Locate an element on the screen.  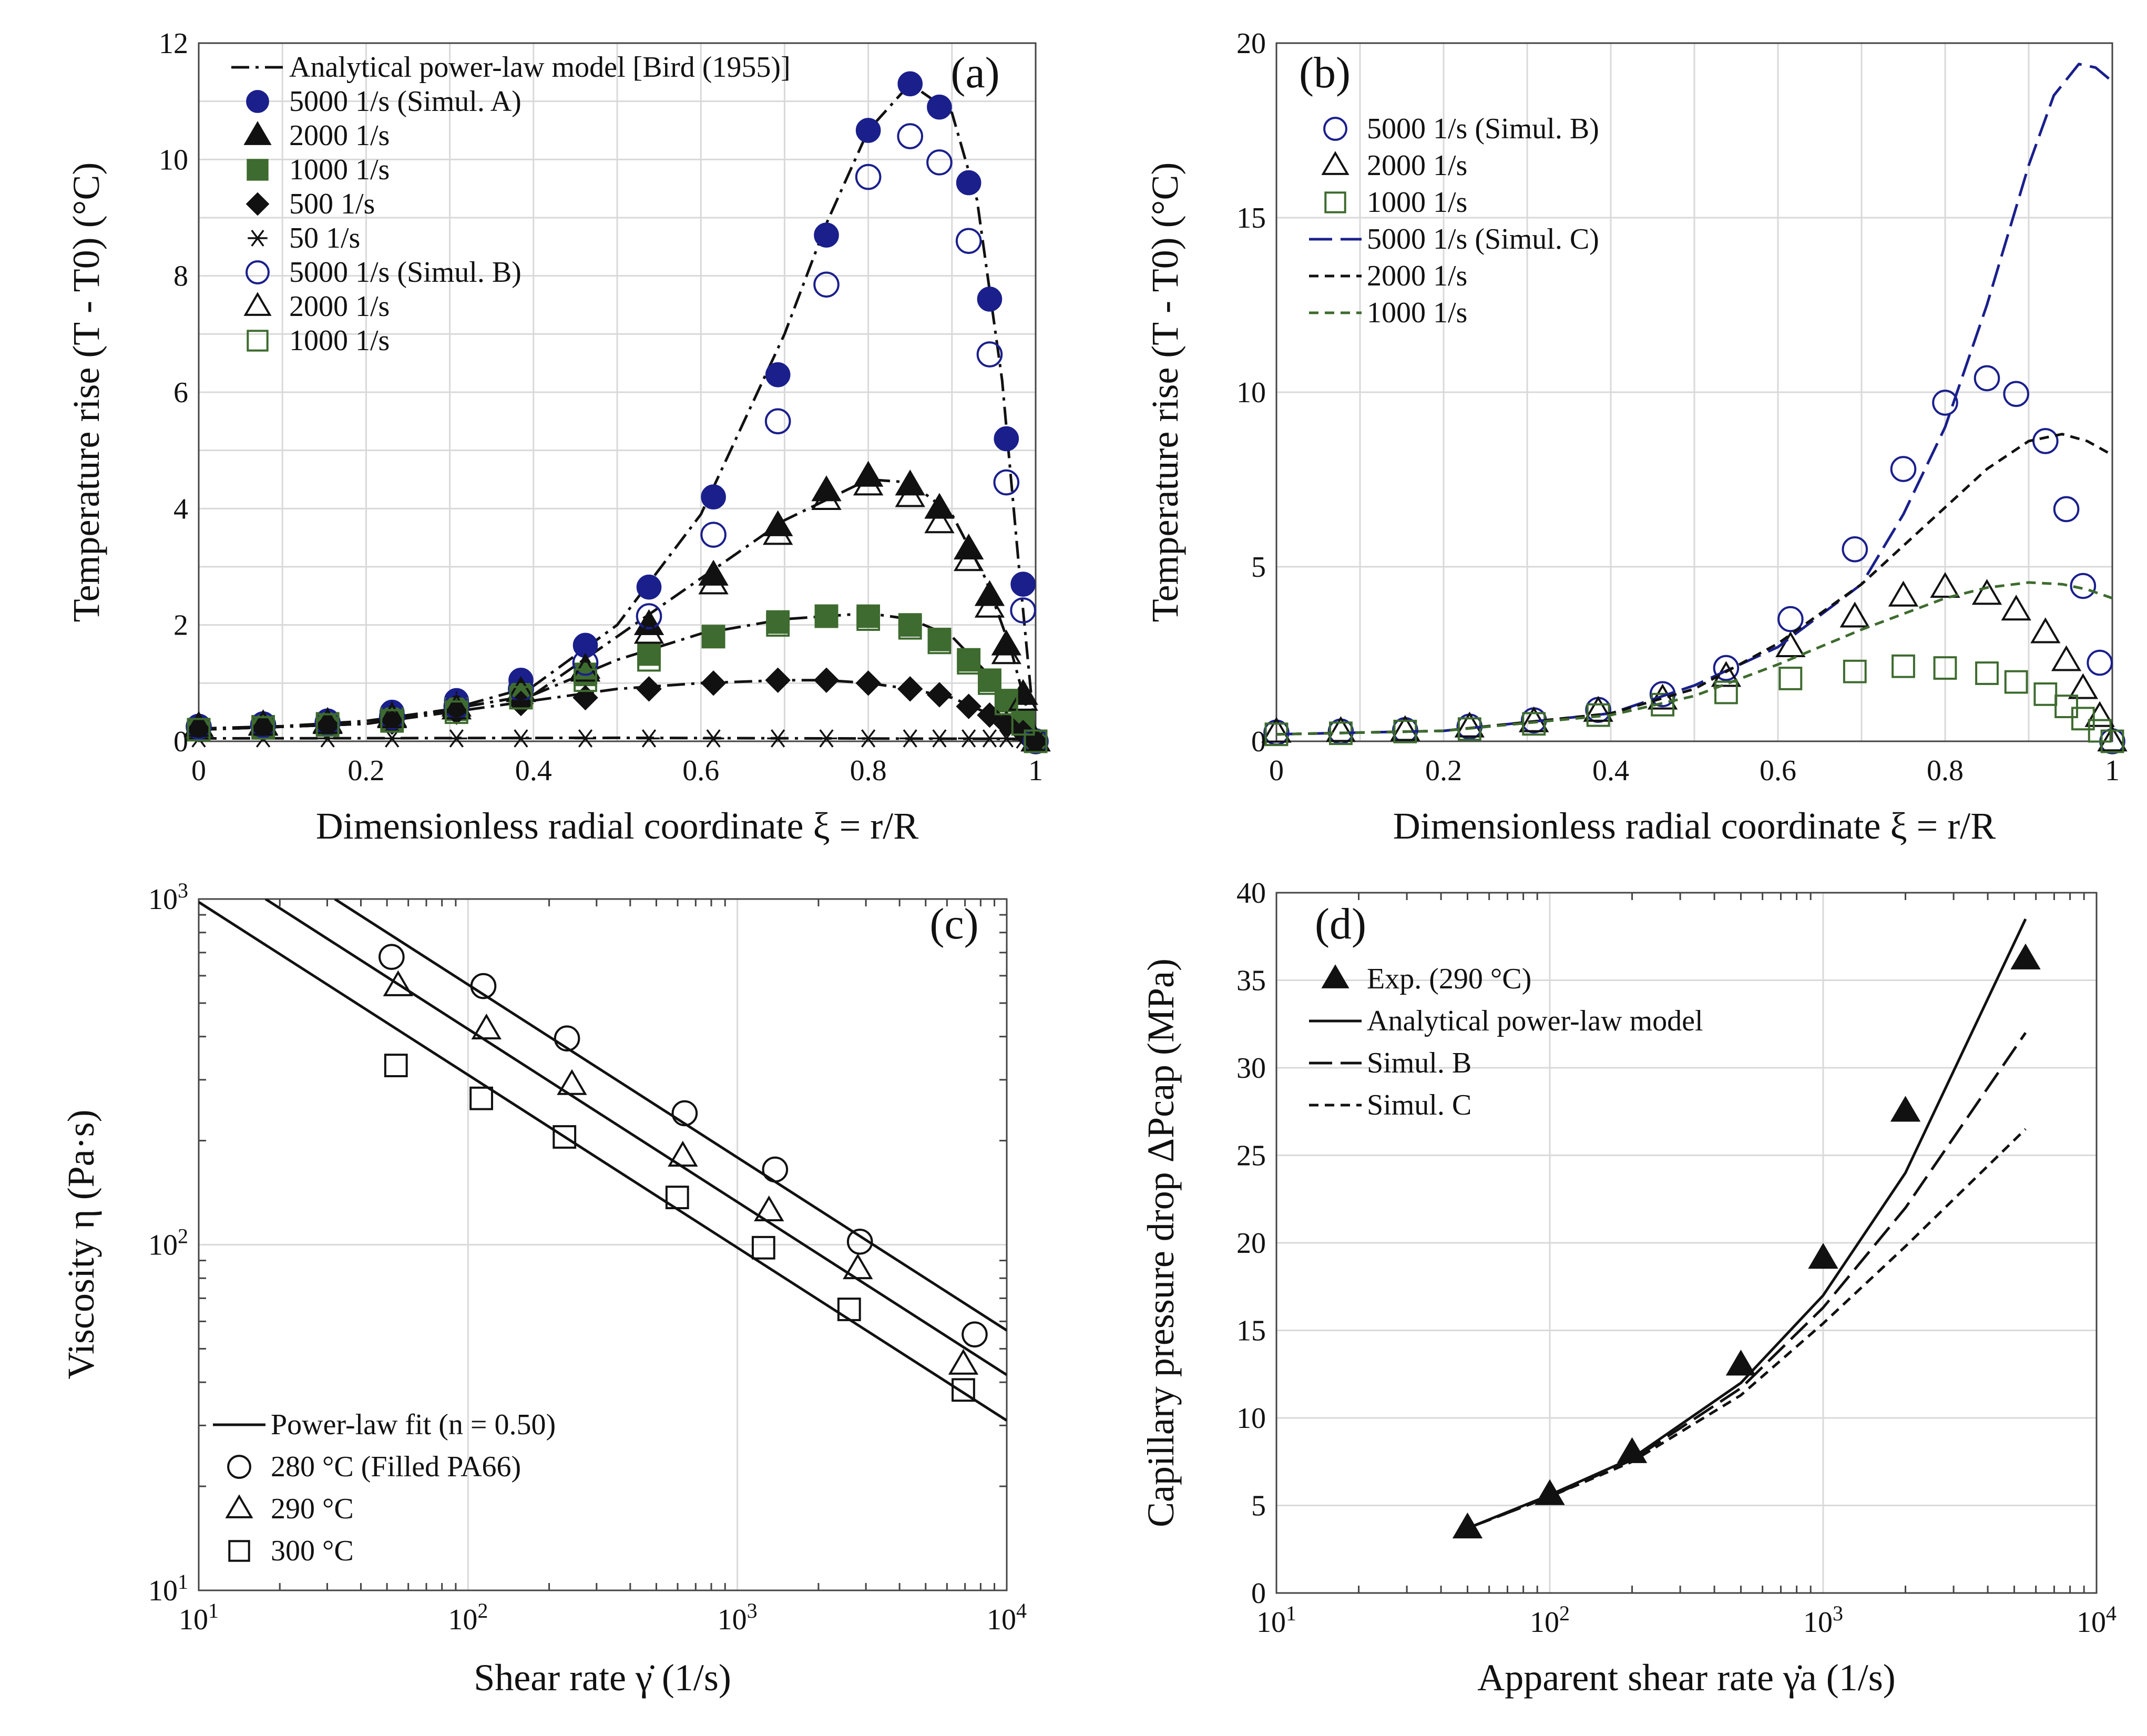
y-tick-label: 4 is located at coordinates (180, 509).